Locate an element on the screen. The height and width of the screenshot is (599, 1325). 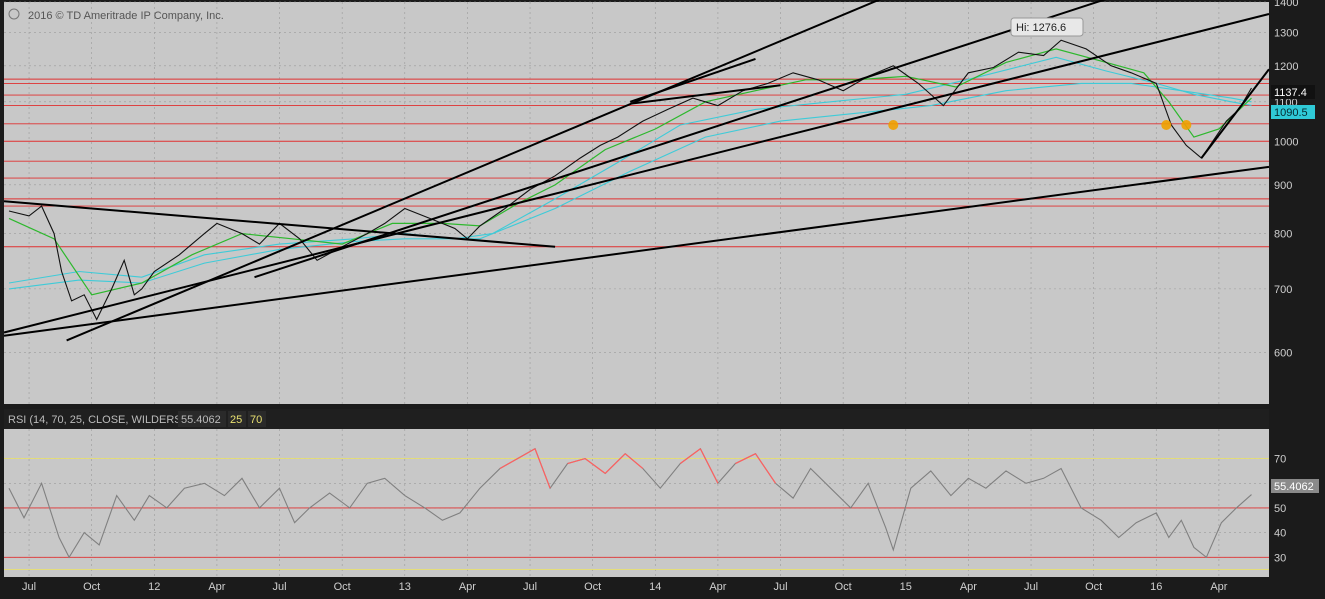
hi-label: Hi: 1276.6 is located at coordinates (1041, 28).